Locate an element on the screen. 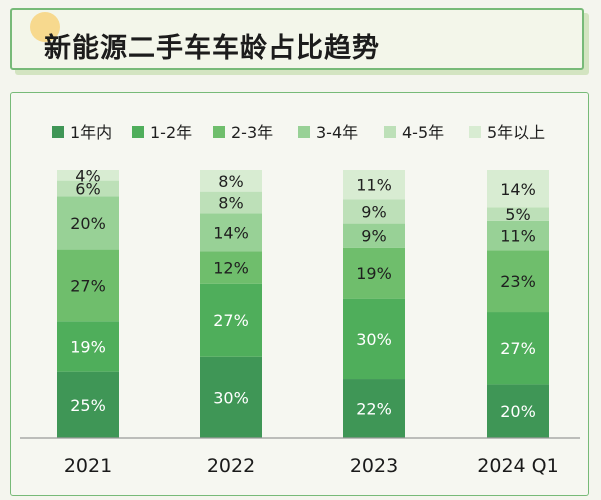 This screenshot has width=601, height=500. bar-stack: 25% 19% 27% 20% 6%4% is located at coordinates (88, 302).